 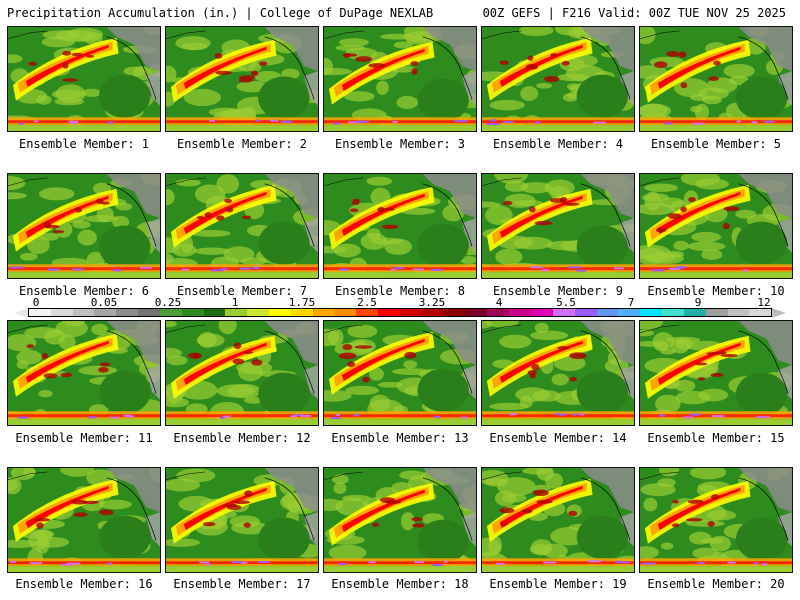 What do you see at coordinates (779, 313) in the screenshot?
I see `colorbar-max-arrow` at bounding box center [779, 313].